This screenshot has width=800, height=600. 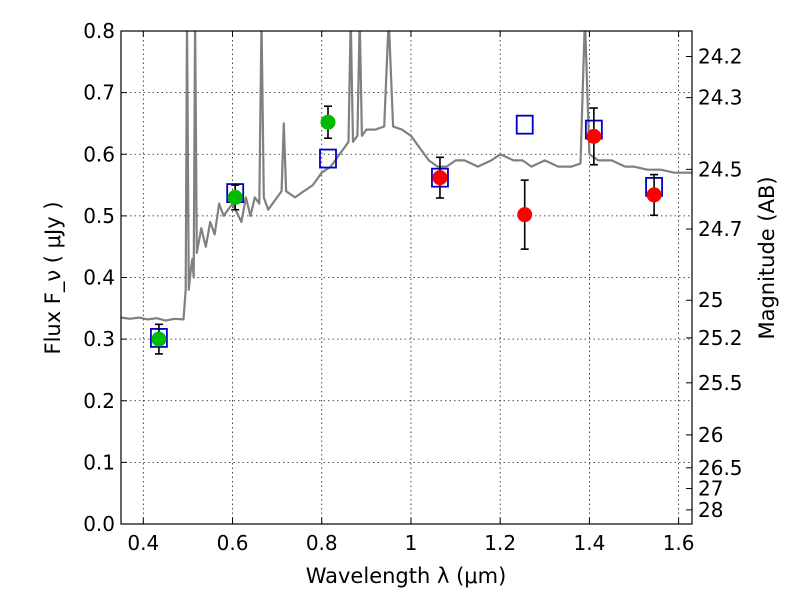 I want to click on x-tick-label: 1, so click(x=411, y=543).